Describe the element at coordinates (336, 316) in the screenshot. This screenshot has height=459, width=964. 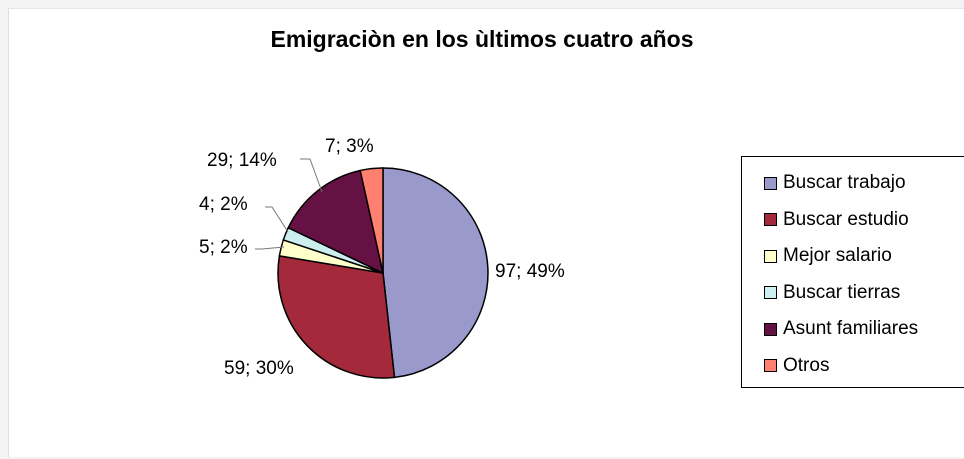
I see `pie-slice-buscar-estudio` at that location.